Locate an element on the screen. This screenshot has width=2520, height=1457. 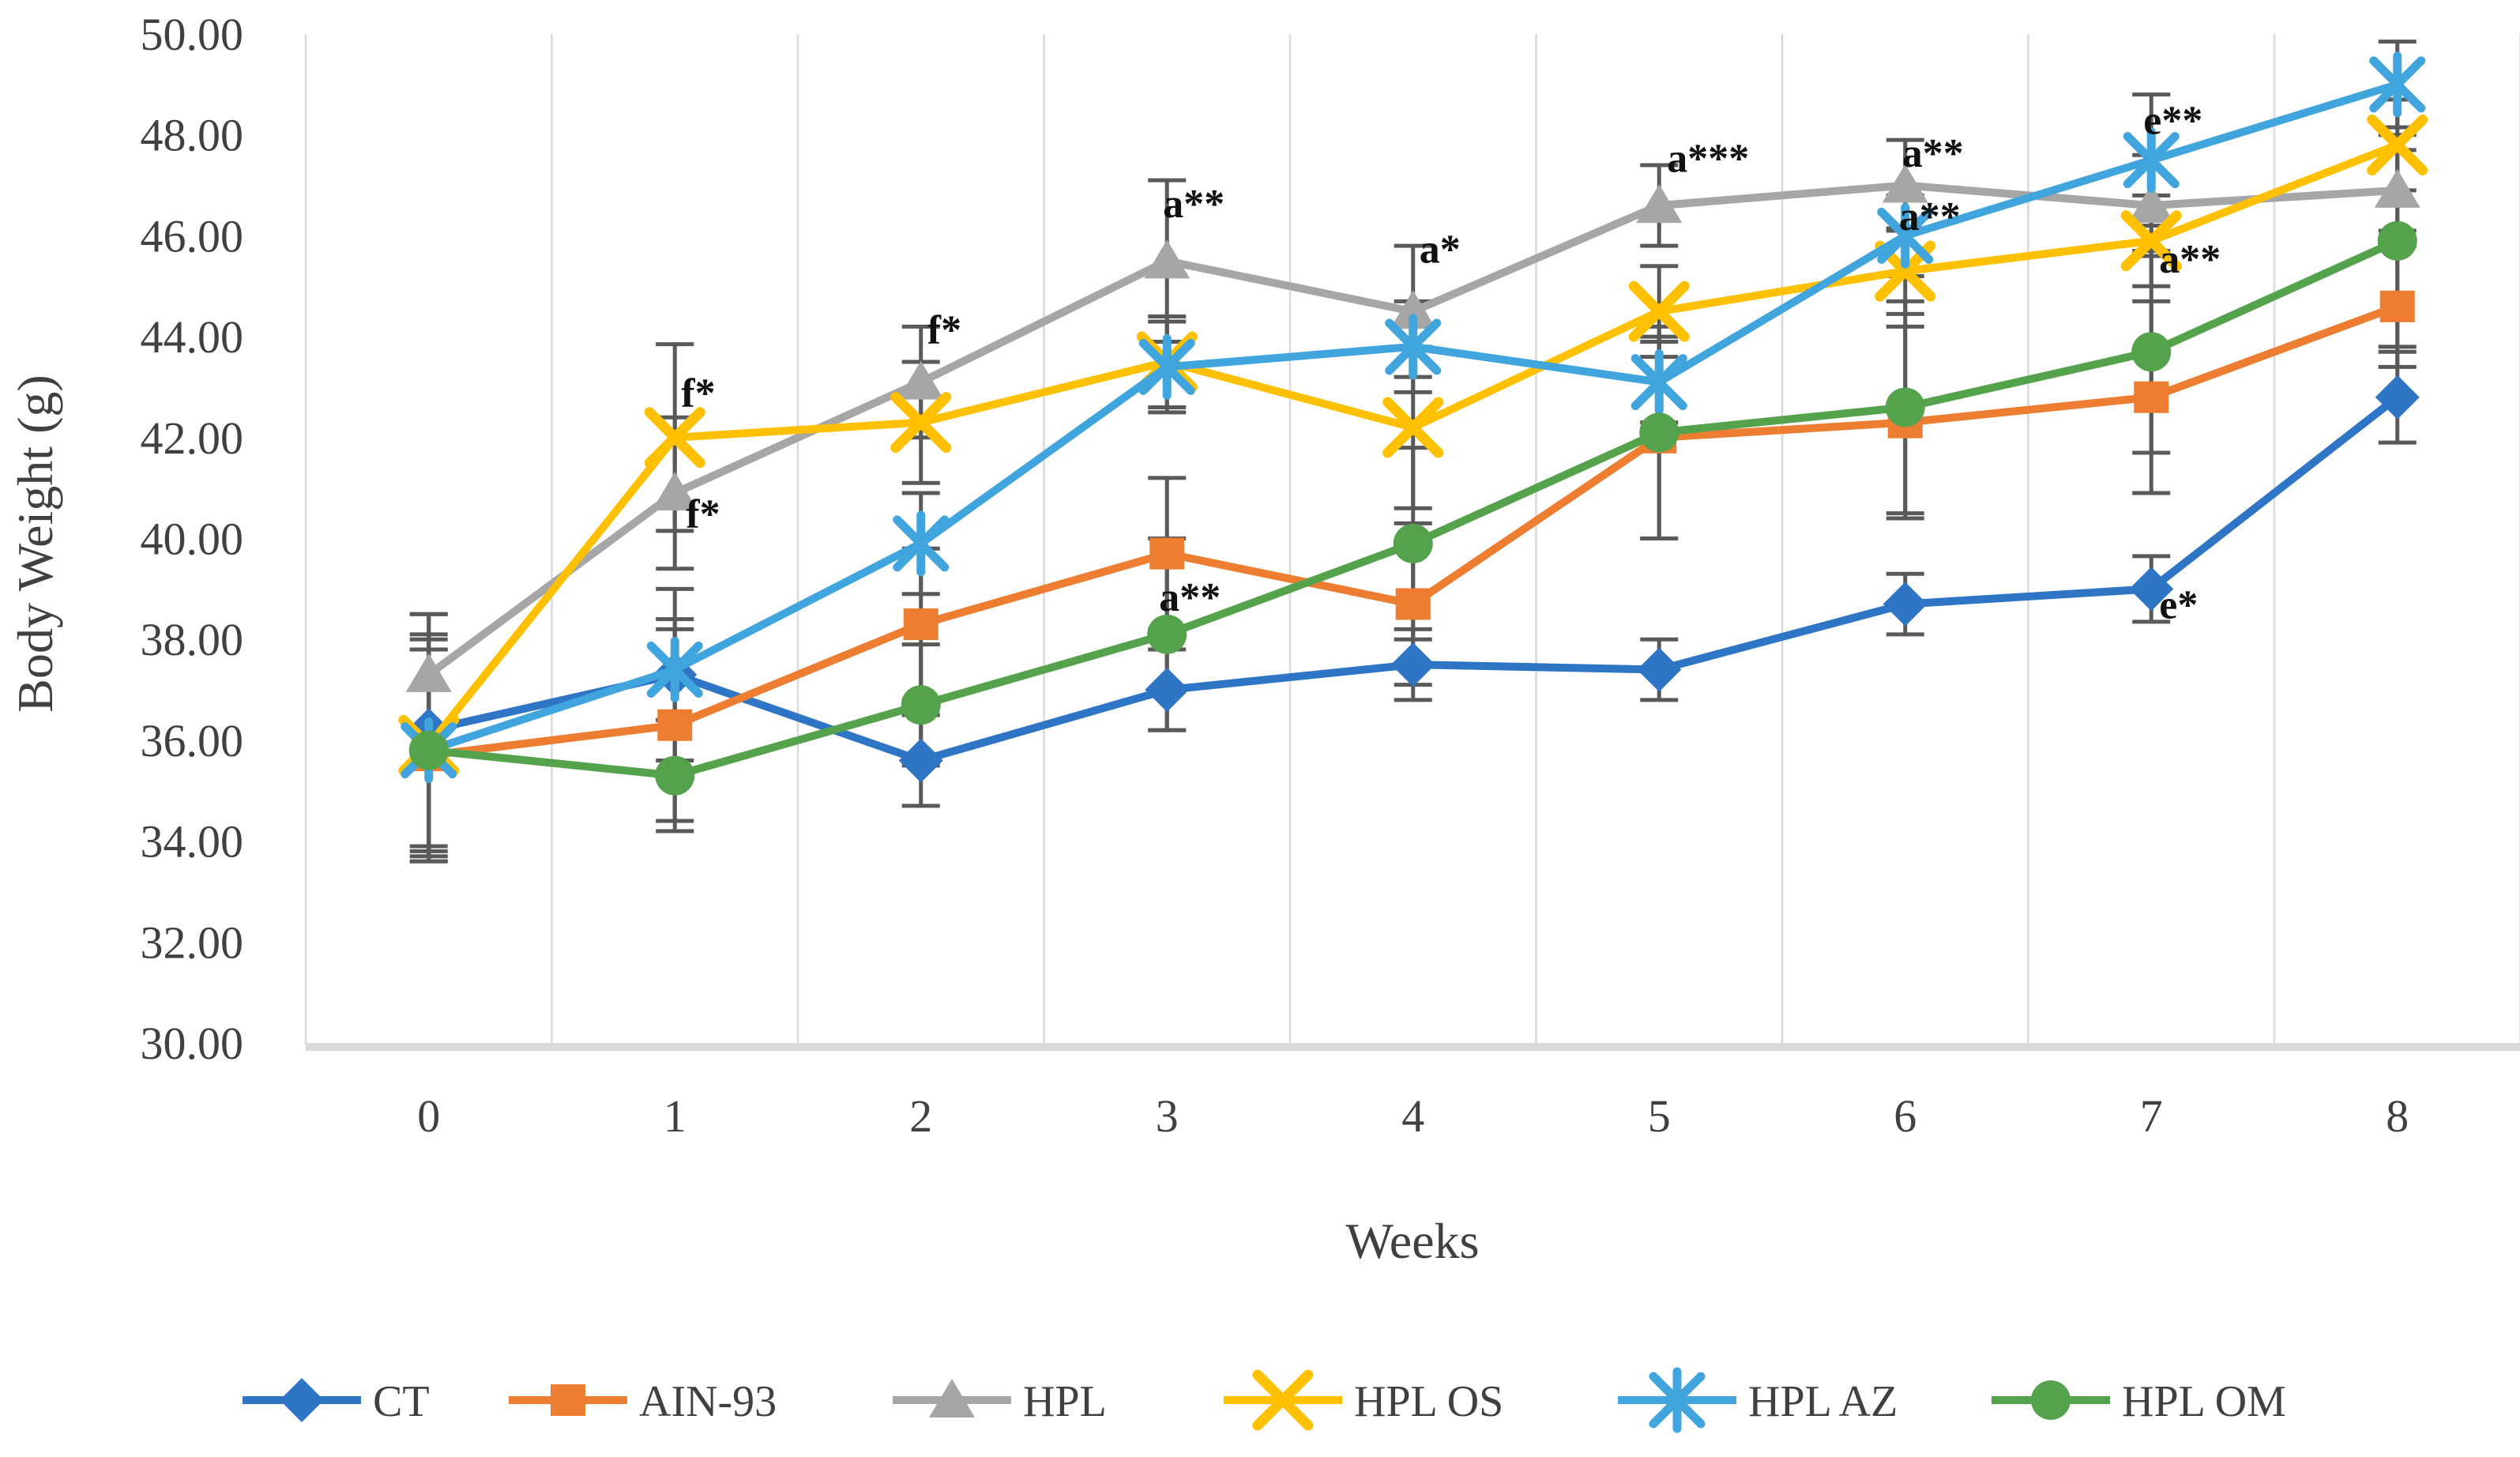
x-axis-tick-label: 1 is located at coordinates (675, 1116).